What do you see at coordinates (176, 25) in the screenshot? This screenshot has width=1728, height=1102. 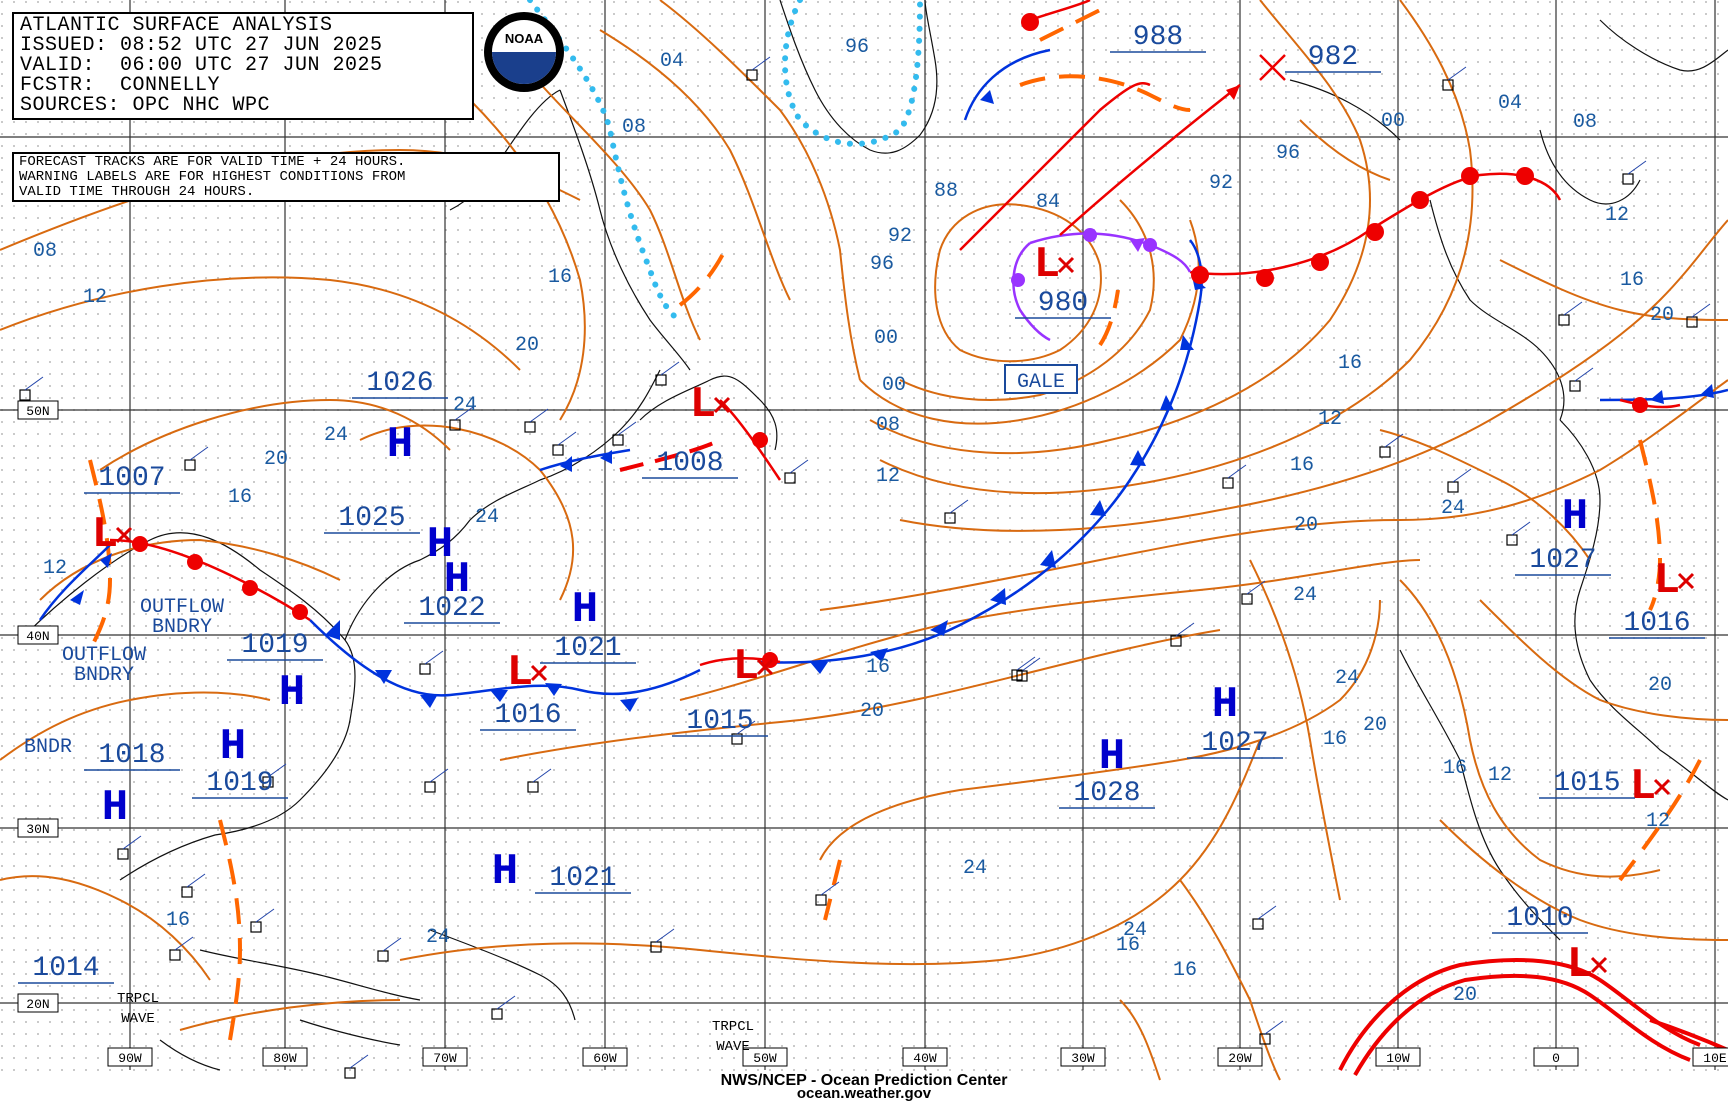 I see `header-title: ATLANTIC SURFACE ANALYSIS` at bounding box center [176, 25].